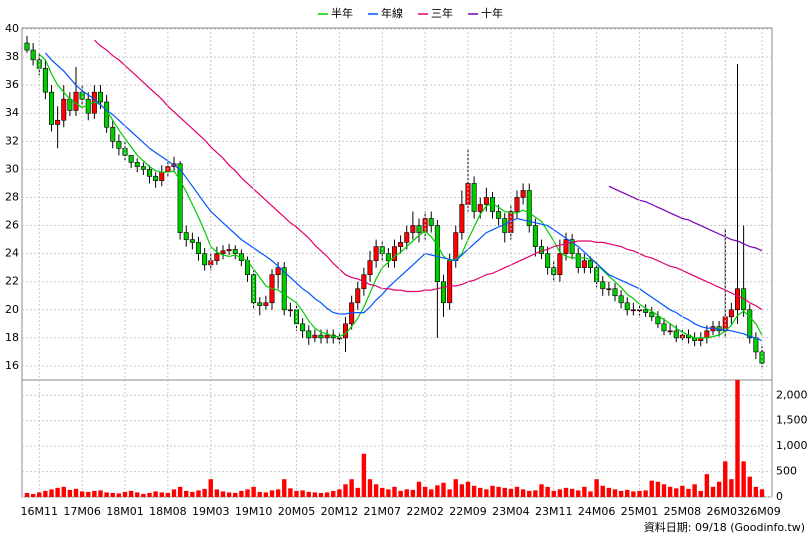 This screenshot has height=540, width=808. What do you see at coordinates (726, 511) in the screenshot?
I see `x-tick-label: 26M03` at bounding box center [726, 511].